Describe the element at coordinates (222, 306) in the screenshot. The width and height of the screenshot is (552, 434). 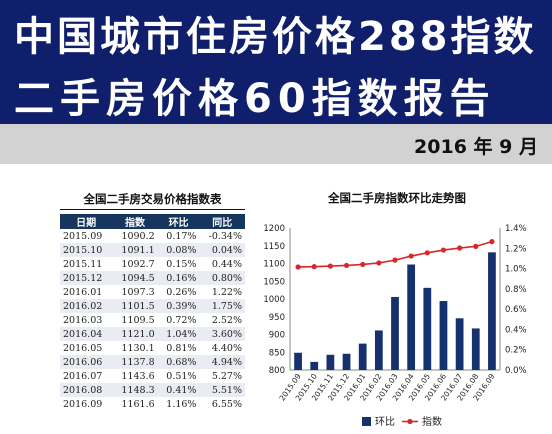
I see `cell-yoy: 1.75%` at that location.